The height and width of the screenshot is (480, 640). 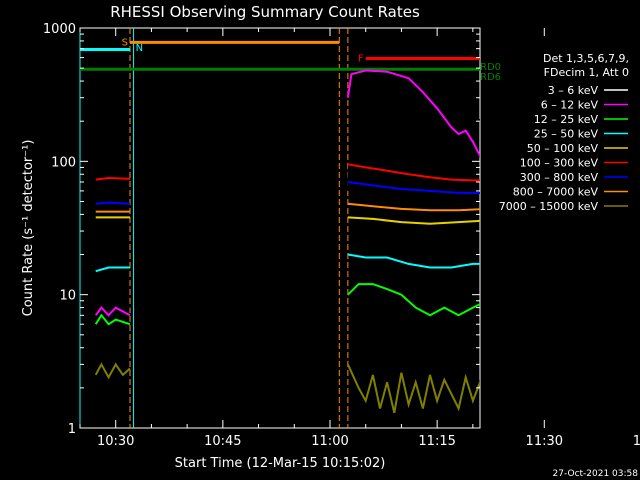 I want to click on legend-entry-label: 12 – 25 keV, so click(x=566, y=119).